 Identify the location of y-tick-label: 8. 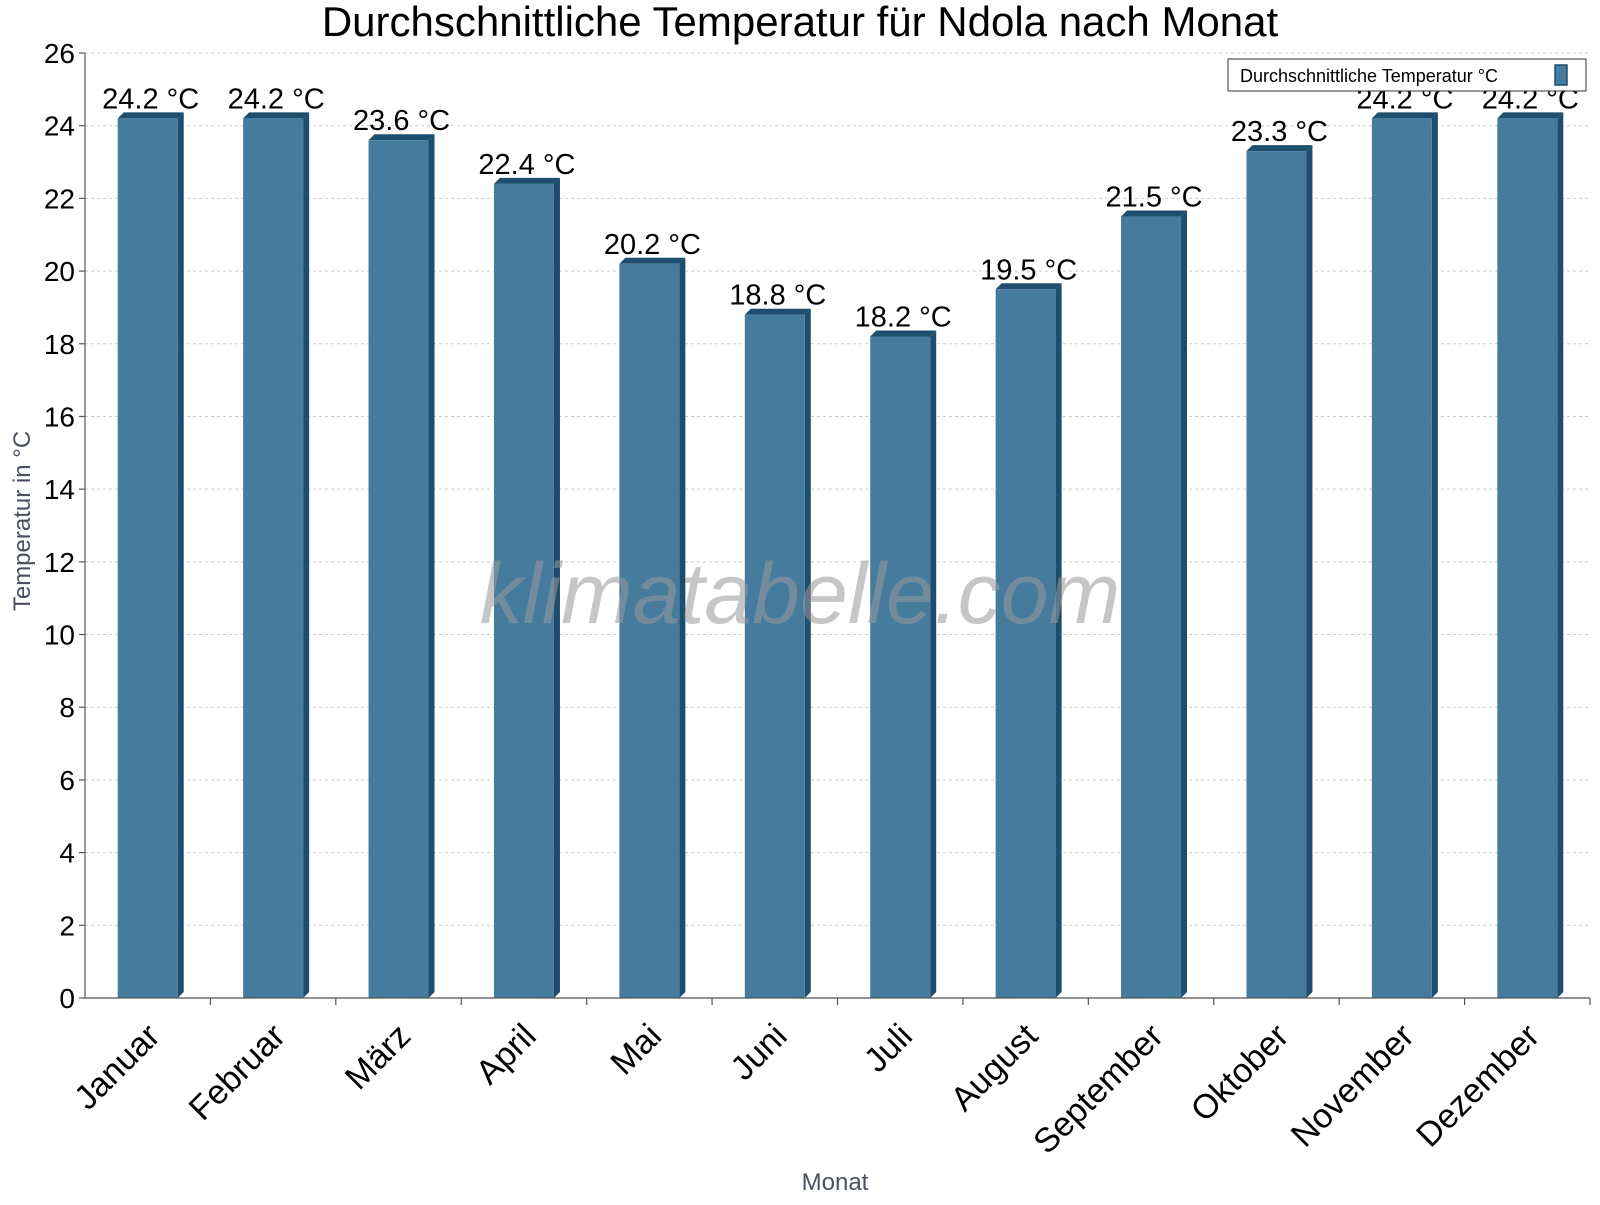
(67, 707).